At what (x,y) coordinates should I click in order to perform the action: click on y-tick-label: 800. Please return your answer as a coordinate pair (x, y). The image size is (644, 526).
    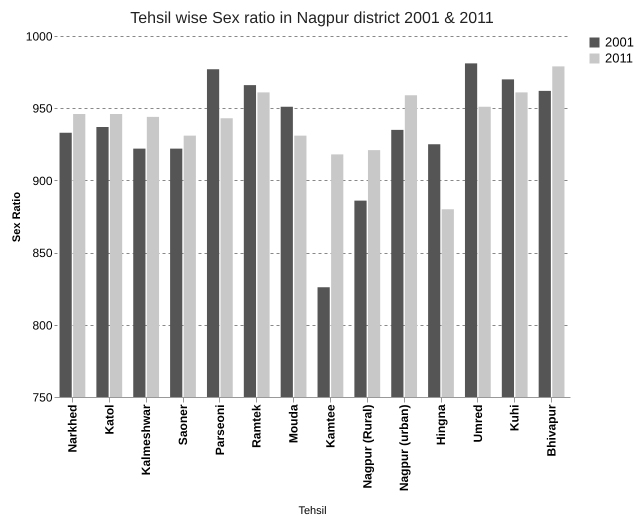
    Looking at the image, I should click on (42, 325).